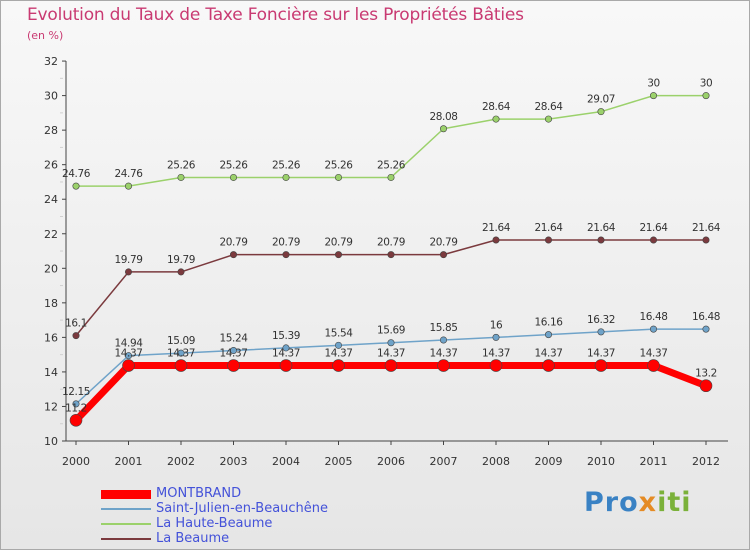  I want to click on legend-label: La Beaume, so click(193, 538).